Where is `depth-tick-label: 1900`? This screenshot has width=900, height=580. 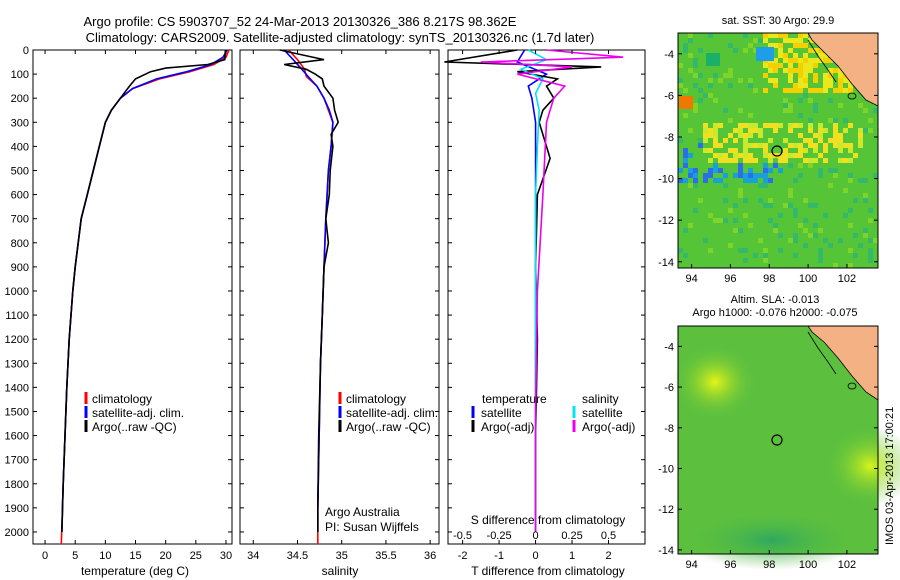
depth-tick-label: 1900 is located at coordinates (17, 509).